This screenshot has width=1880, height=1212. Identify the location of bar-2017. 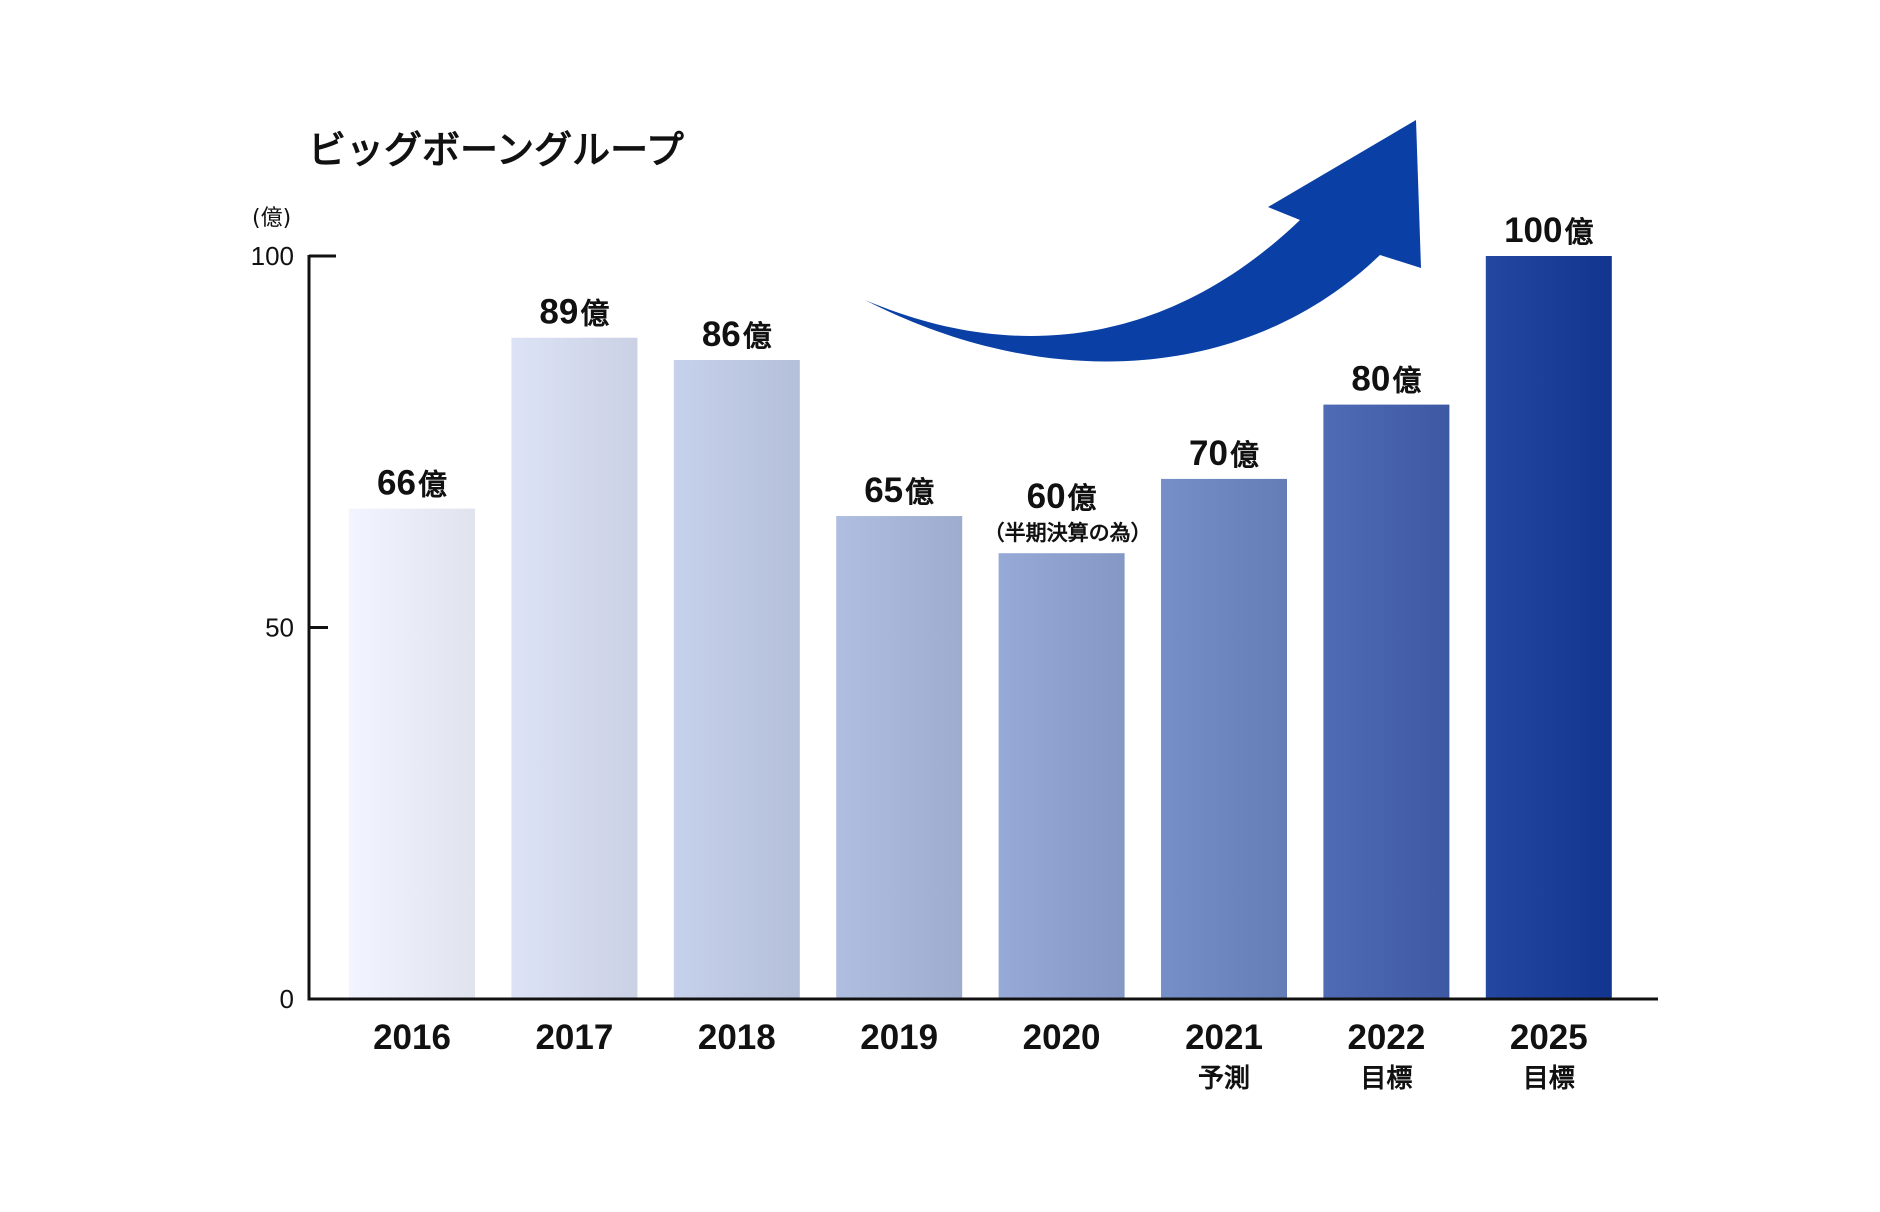
(574, 668).